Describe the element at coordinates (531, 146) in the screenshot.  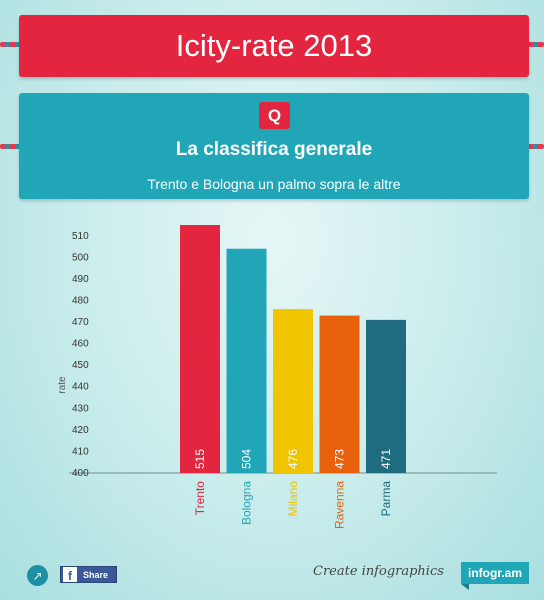
I see `rope-right-bottom` at that location.